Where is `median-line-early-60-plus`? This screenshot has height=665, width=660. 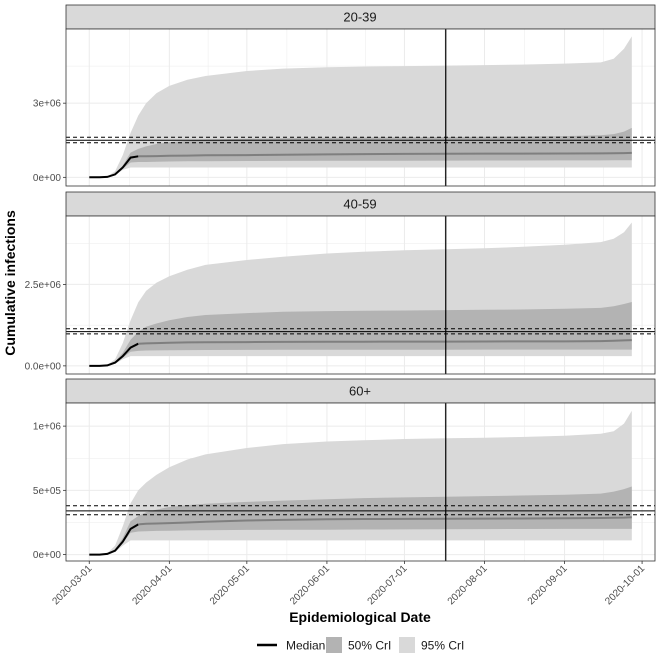 median-line-early-60-plus is located at coordinates (114, 539).